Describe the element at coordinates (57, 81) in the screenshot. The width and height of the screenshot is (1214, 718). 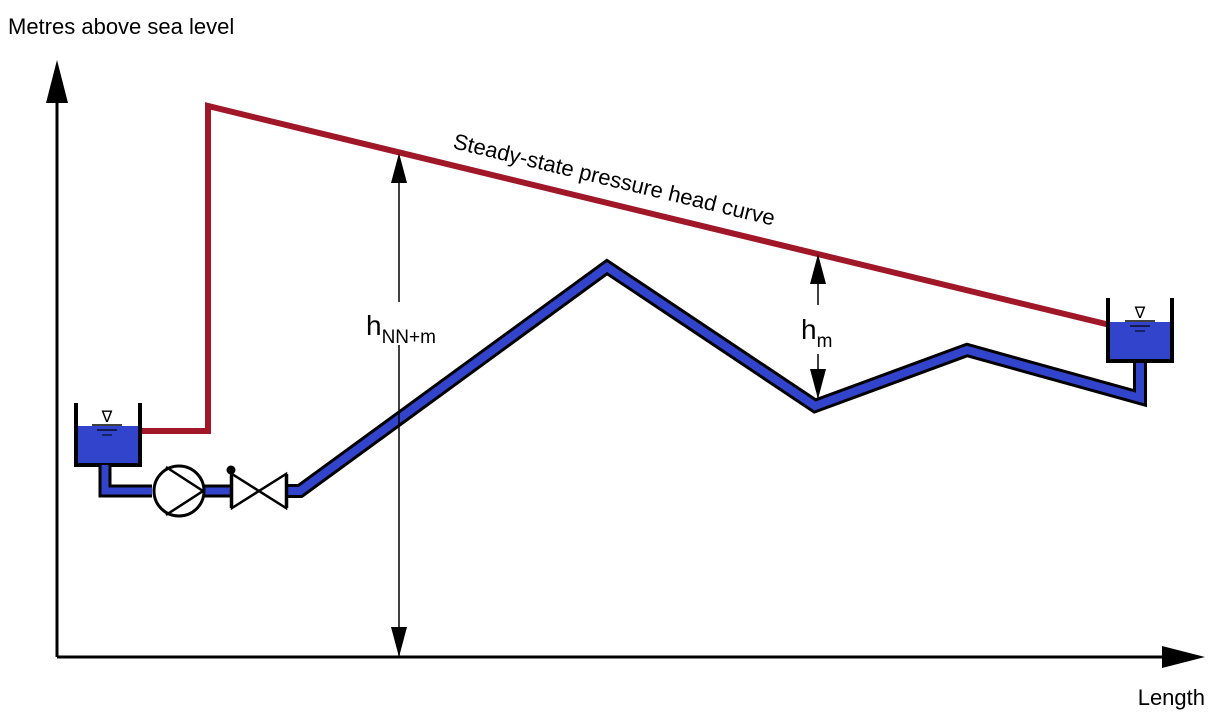
I see `y-axis-arrowhead` at that location.